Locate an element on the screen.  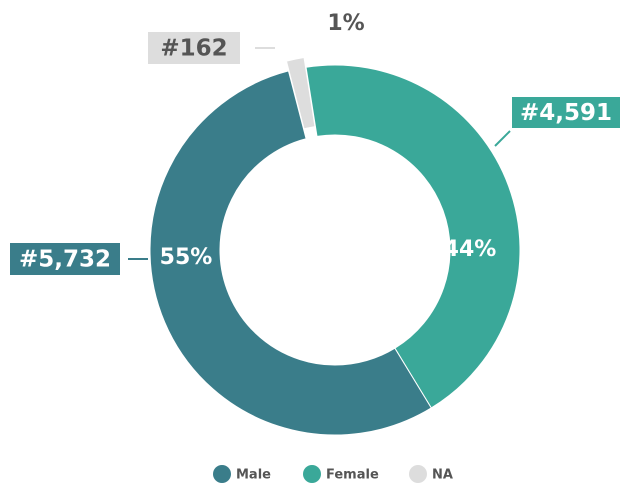
percent-label: 55% is located at coordinates (186, 257).